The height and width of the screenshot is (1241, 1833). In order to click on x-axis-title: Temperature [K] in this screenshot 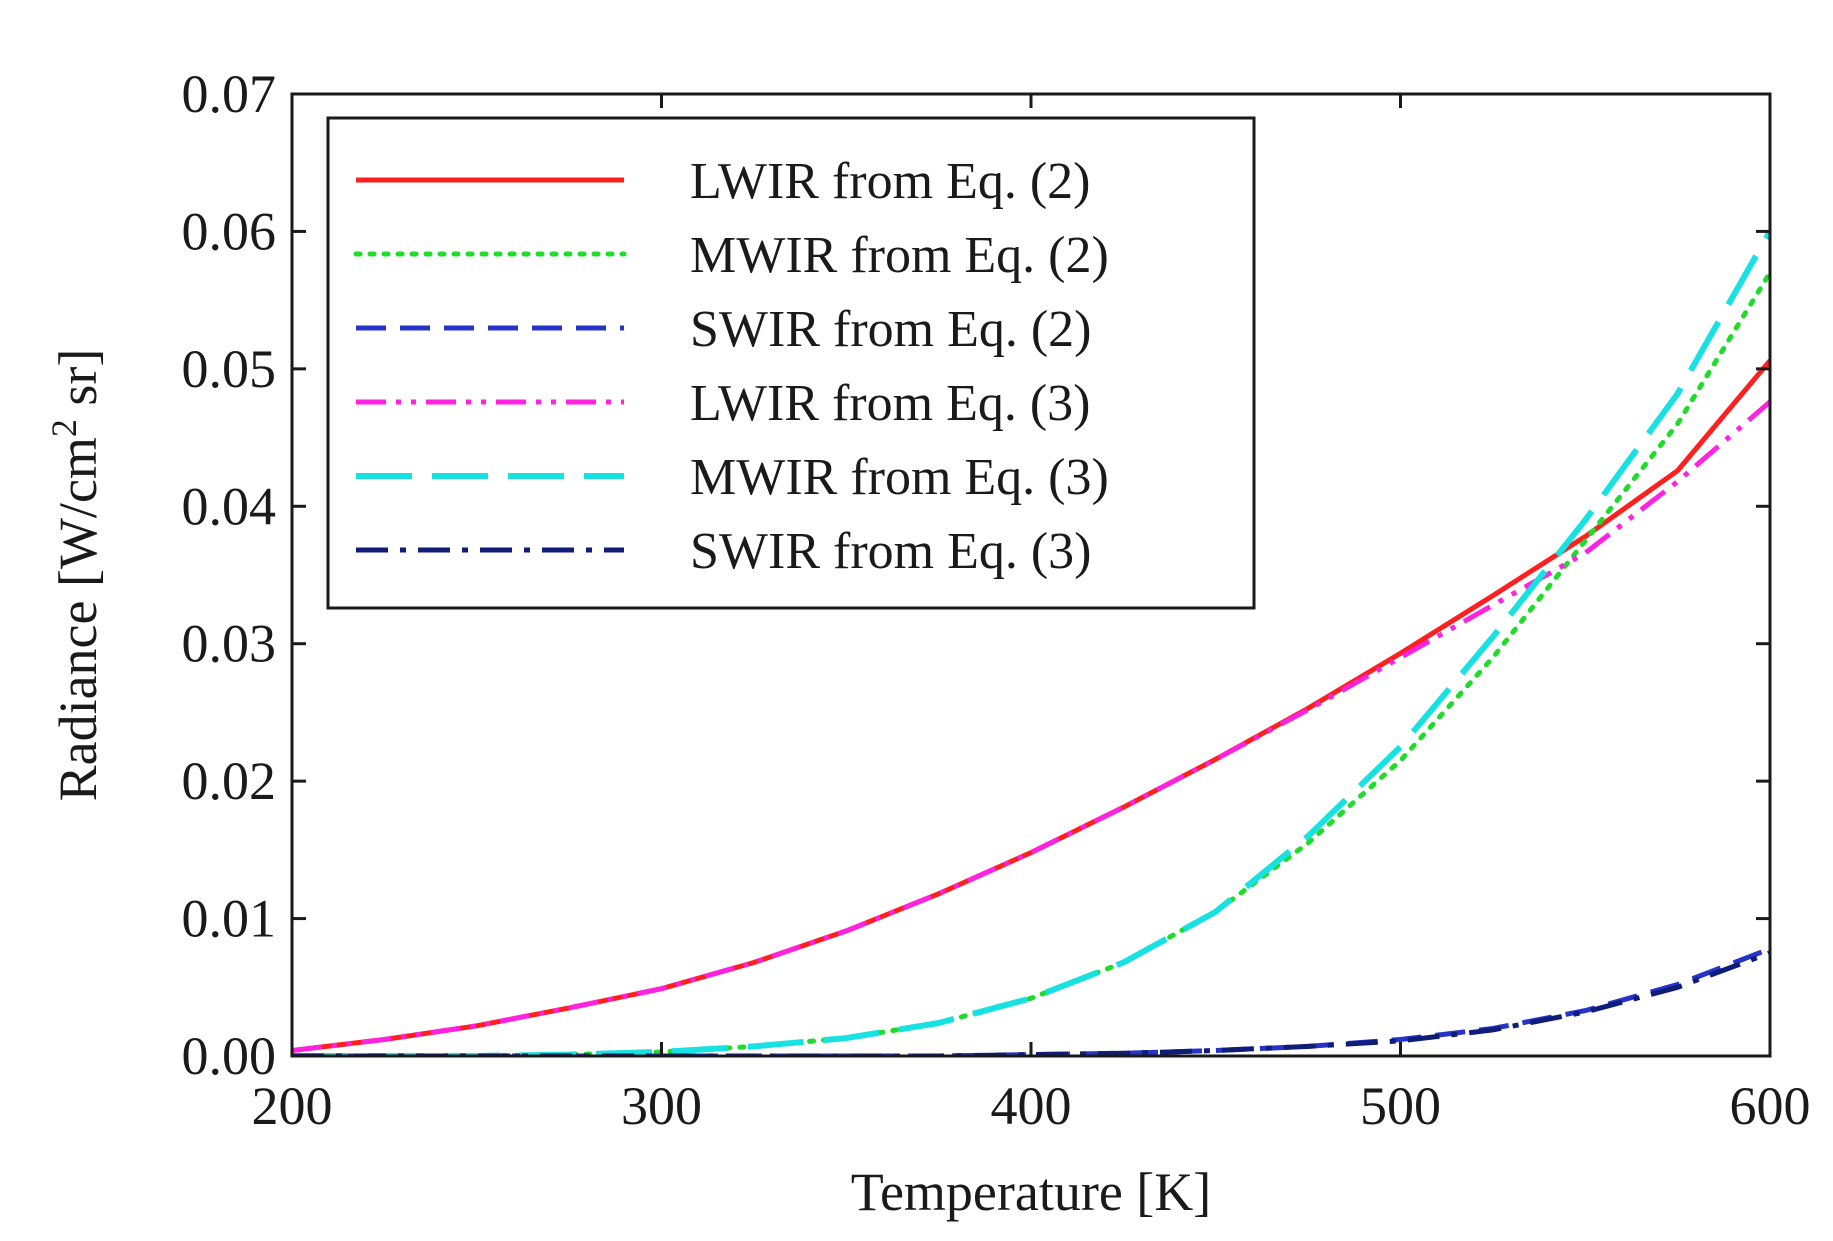, I will do `click(1031, 1192)`.